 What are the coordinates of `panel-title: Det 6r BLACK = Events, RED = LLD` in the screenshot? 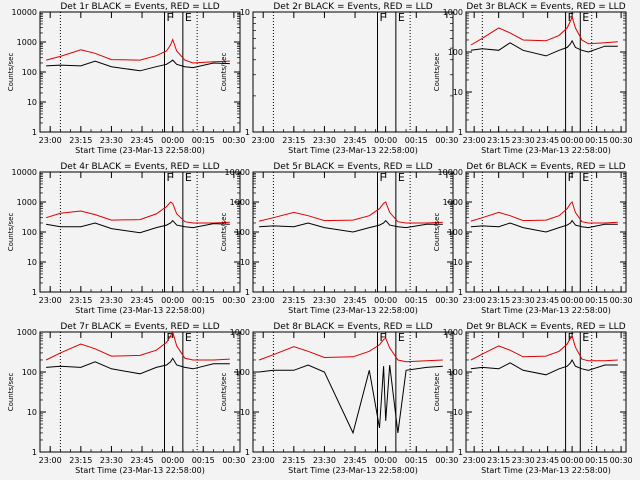 It's located at (545, 167).